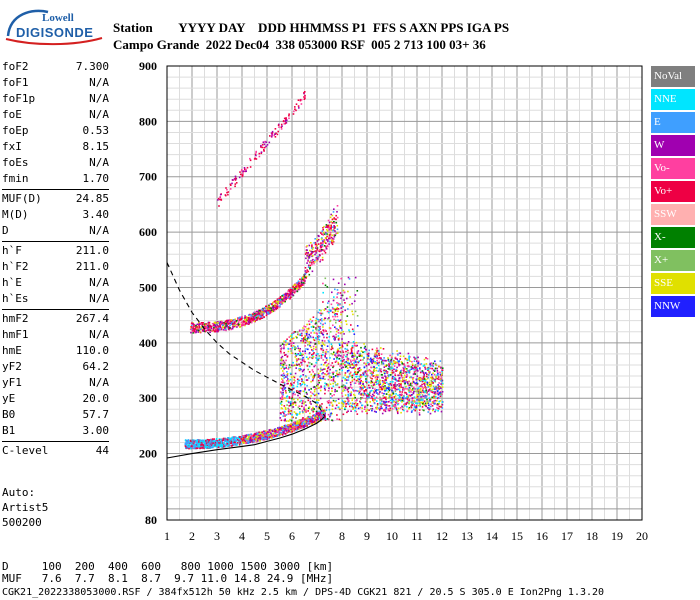 The image size is (700, 600). What do you see at coordinates (55, 147) in the screenshot?
I see `param-row: fxI 8.15` at bounding box center [55, 147].